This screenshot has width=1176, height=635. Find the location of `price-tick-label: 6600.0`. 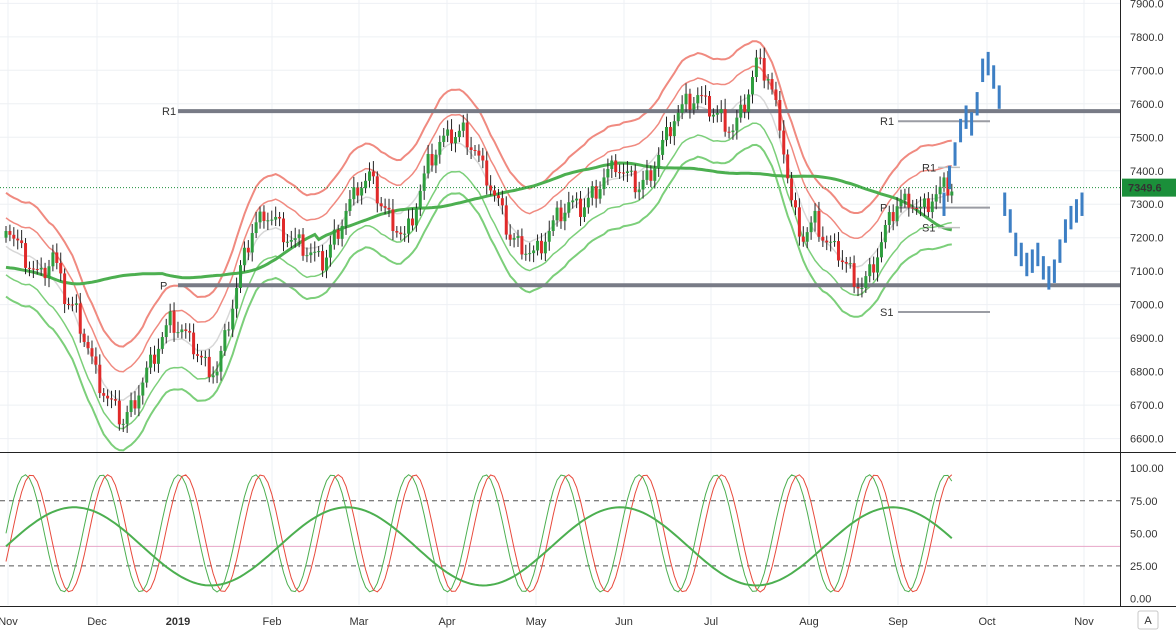

price-tick-label: 6600.0 is located at coordinates (1147, 440).